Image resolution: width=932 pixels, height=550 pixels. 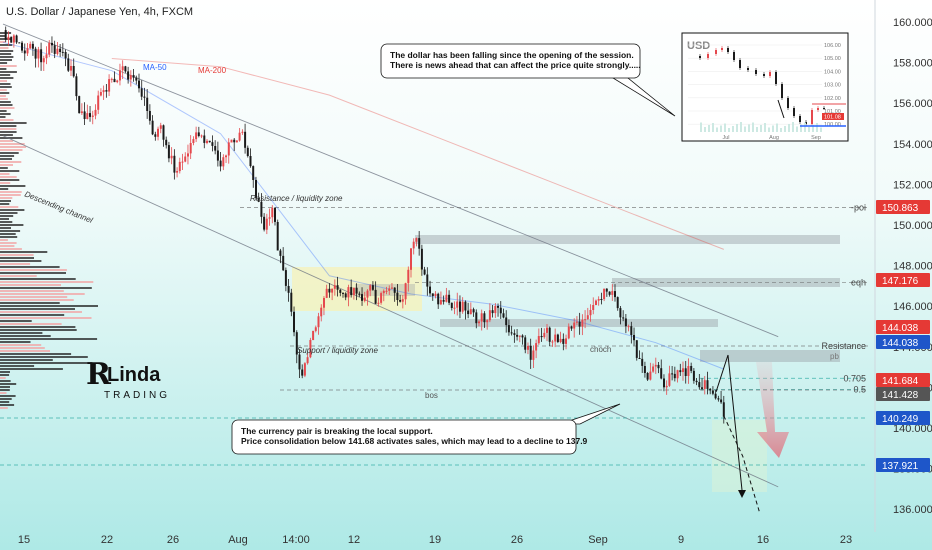 What do you see at coordinates (912, 226) in the screenshot?
I see `y-tick-label: 150.000` at bounding box center [912, 226].